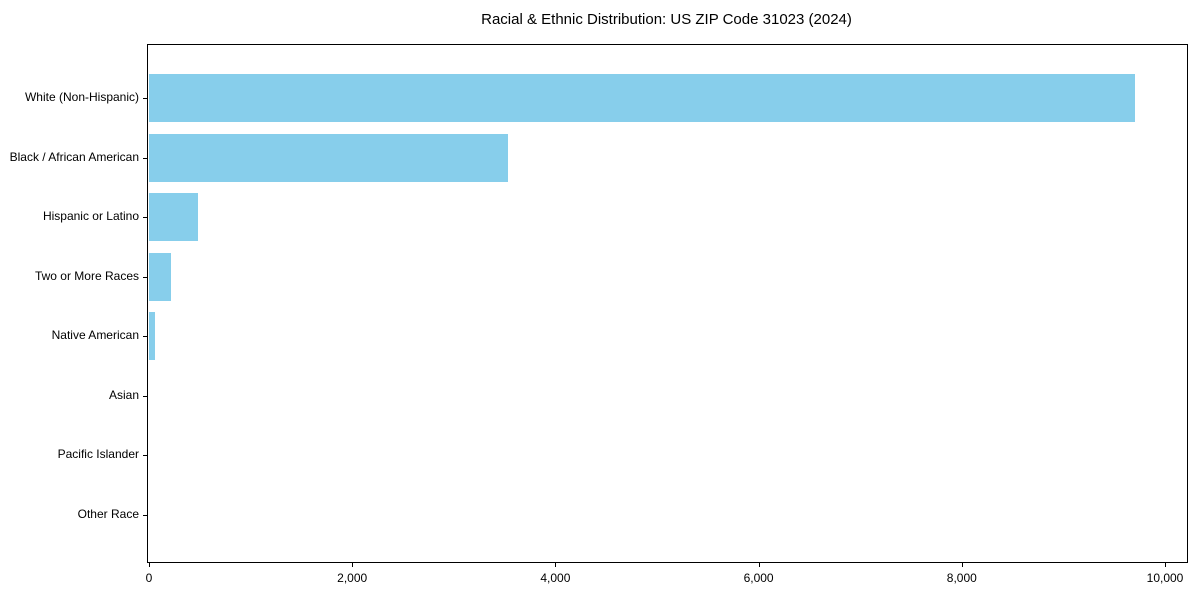  I want to click on y-tick-label: Asian, so click(123, 394).